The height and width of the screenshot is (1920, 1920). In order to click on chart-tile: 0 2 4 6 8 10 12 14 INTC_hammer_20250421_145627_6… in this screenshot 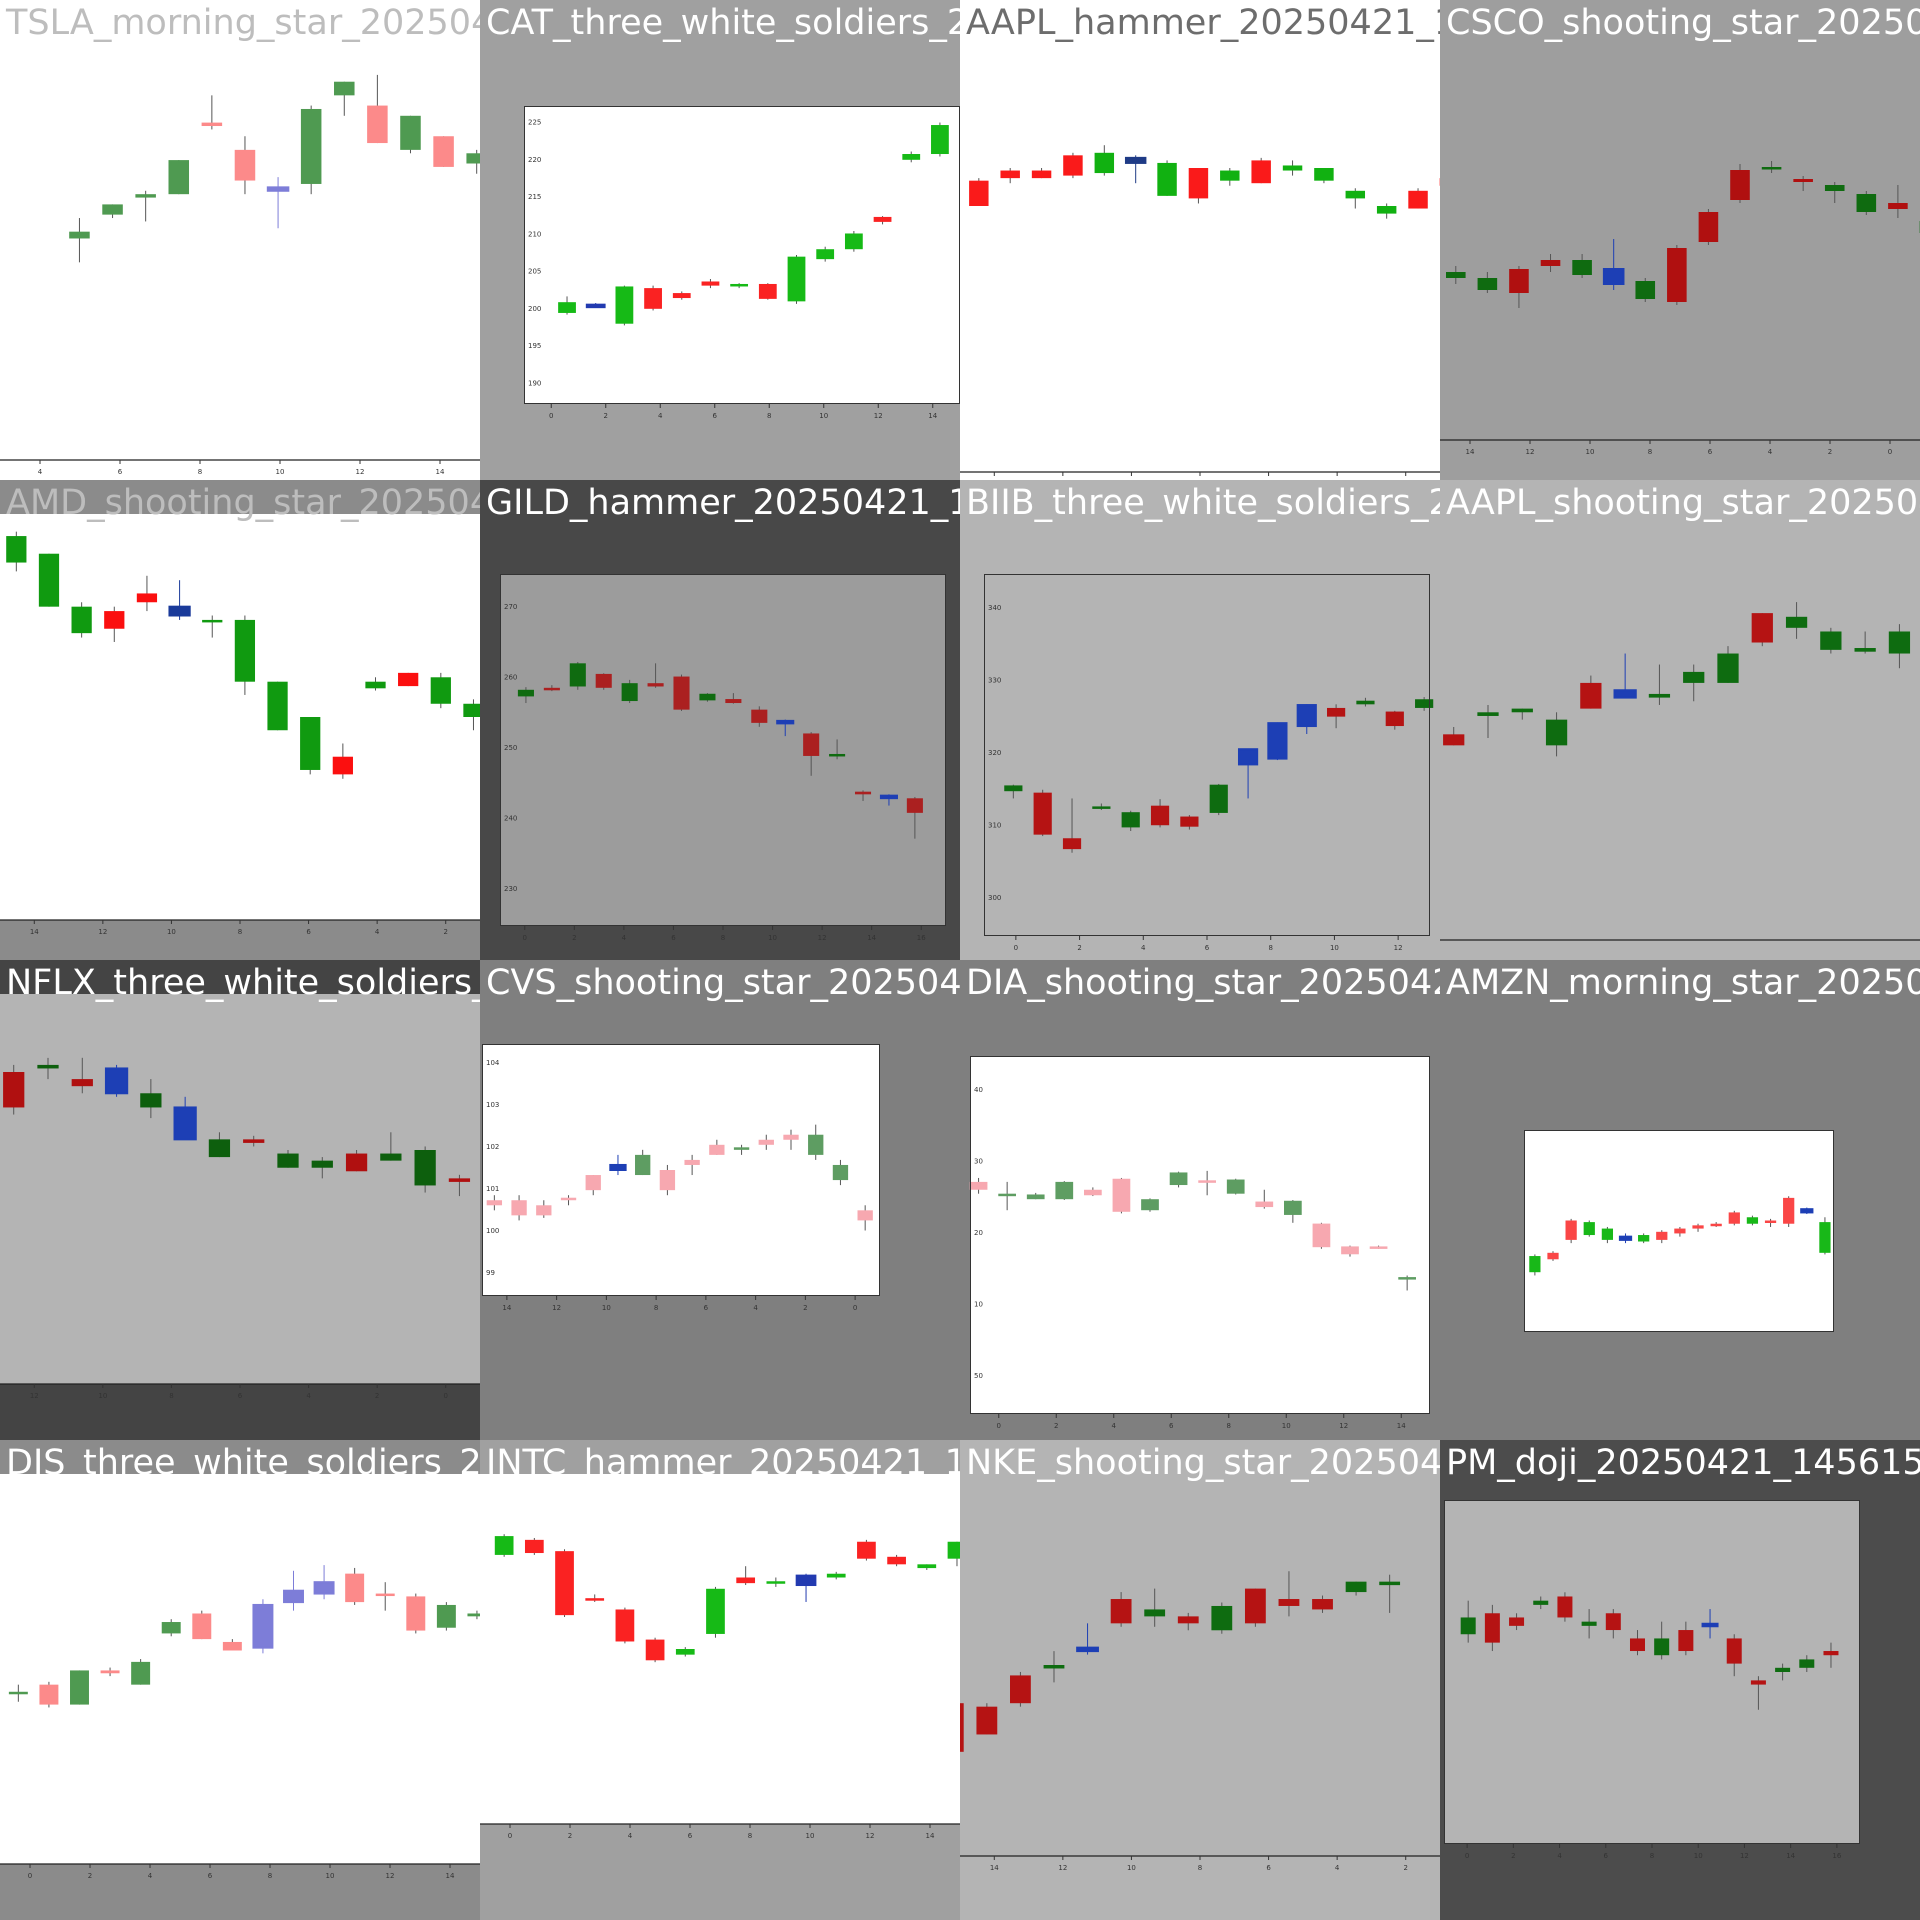, I will do `click(720, 1680)`.